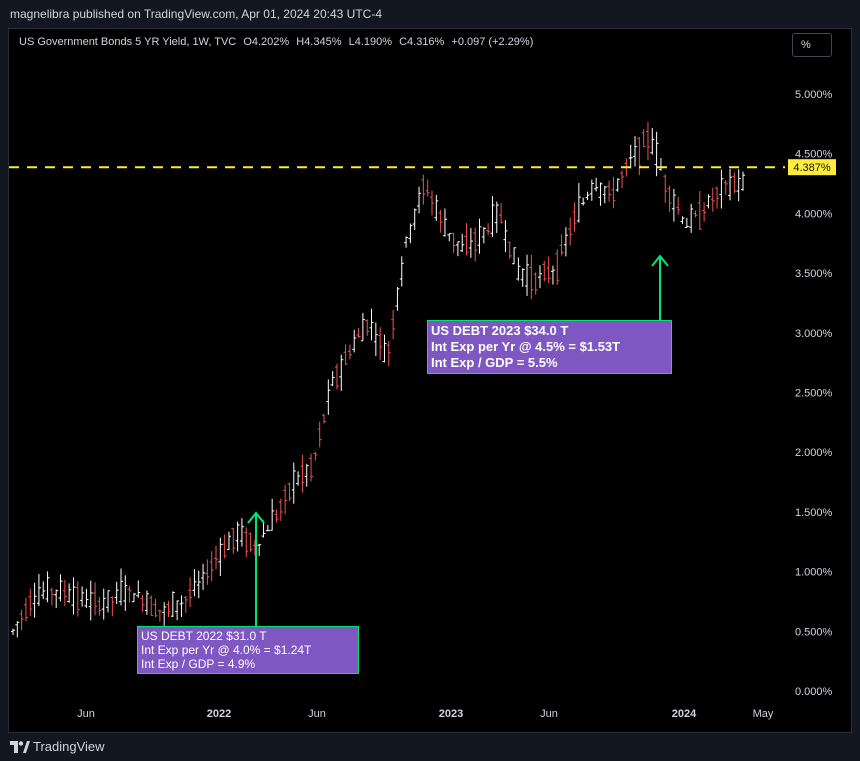 This screenshot has width=860, height=761. What do you see at coordinates (198, 664) in the screenshot?
I see `annotation-2022-line-3: Int Exp / GDP = 4.9%` at bounding box center [198, 664].